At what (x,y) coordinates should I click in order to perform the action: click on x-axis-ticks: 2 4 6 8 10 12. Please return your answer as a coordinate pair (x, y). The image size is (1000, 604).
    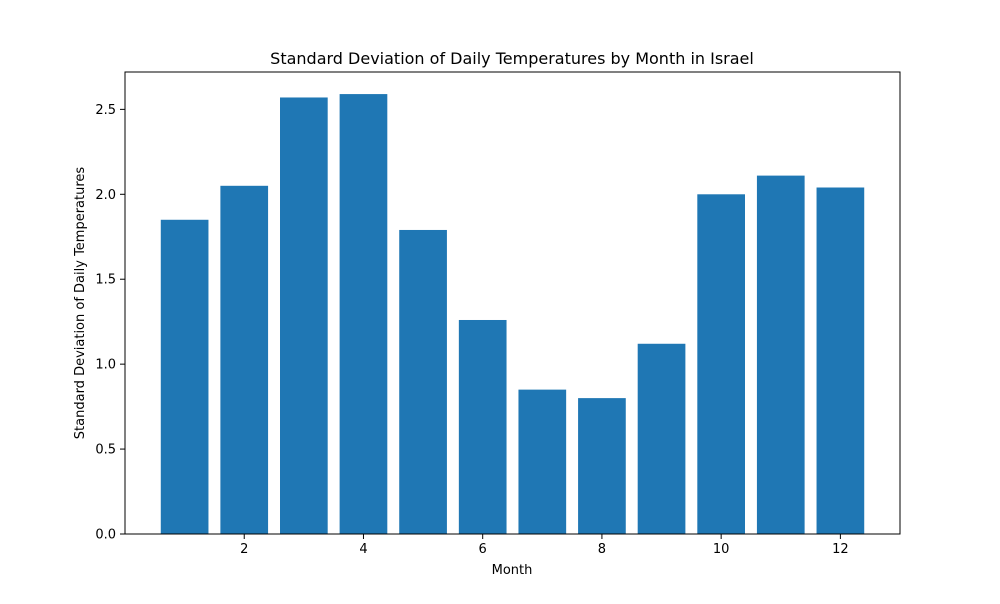
    Looking at the image, I should click on (544, 545).